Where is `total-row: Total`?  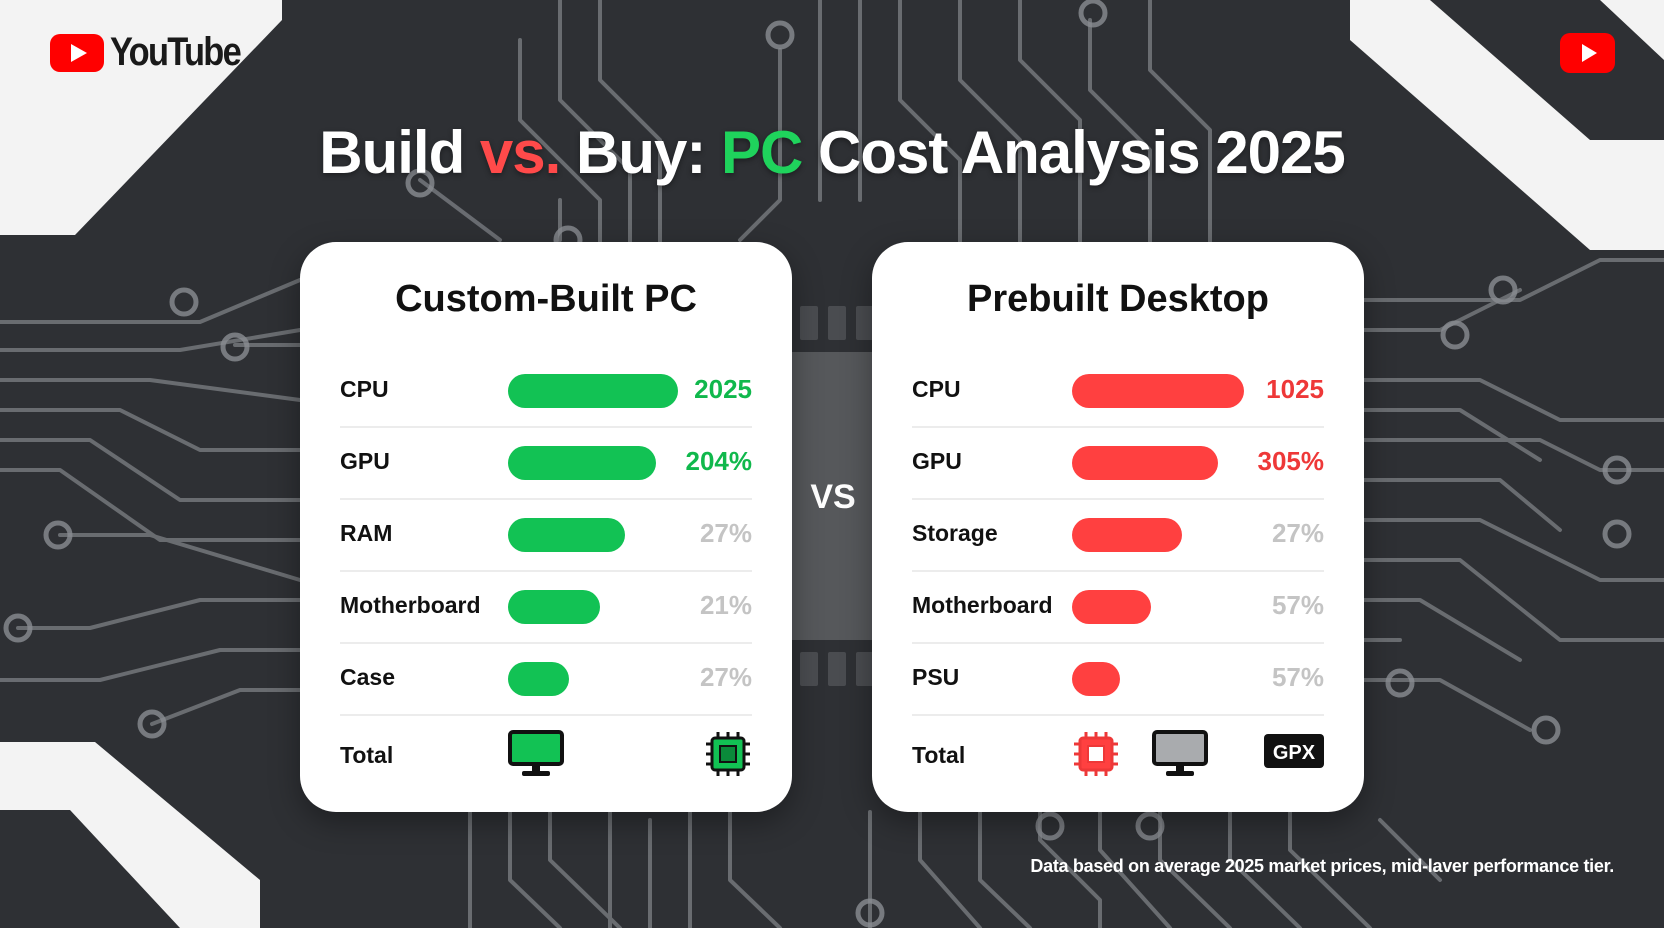
total-row: Total is located at coordinates (546, 757).